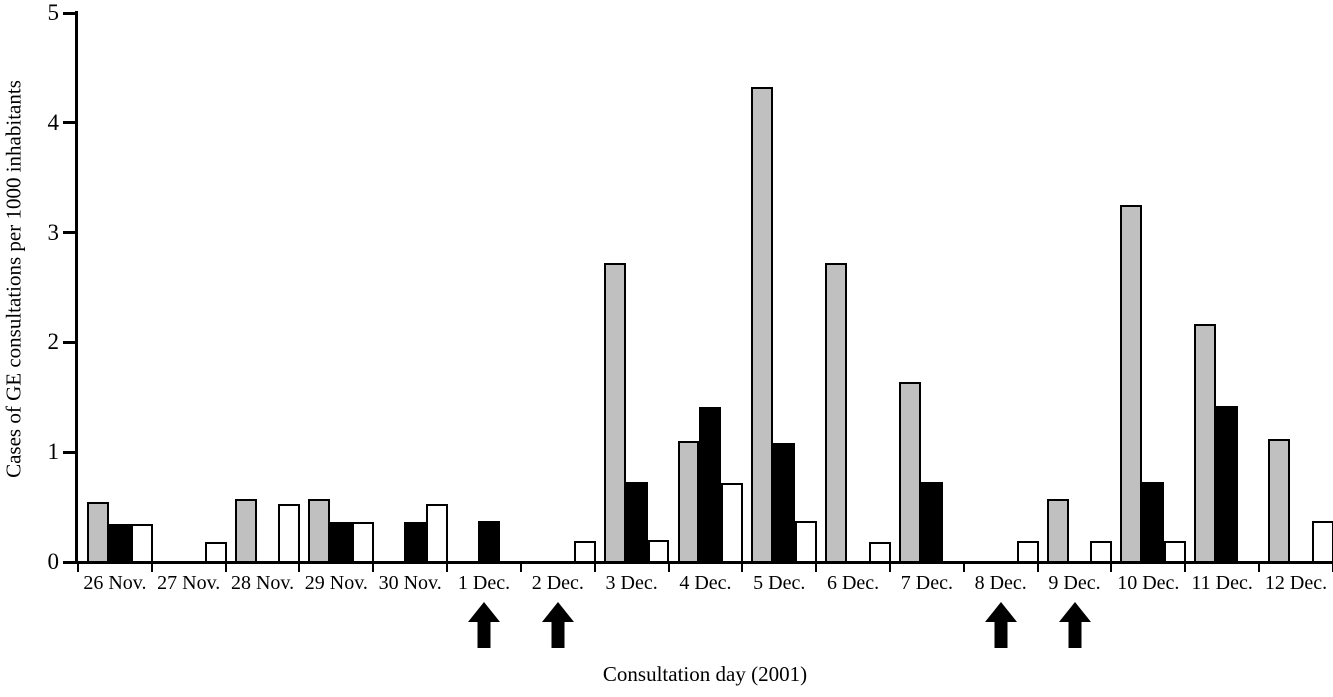 The width and height of the screenshot is (1333, 697). Describe the element at coordinates (484, 583) in the screenshot. I see `x-label-1-dec: 1 Dec.` at that location.